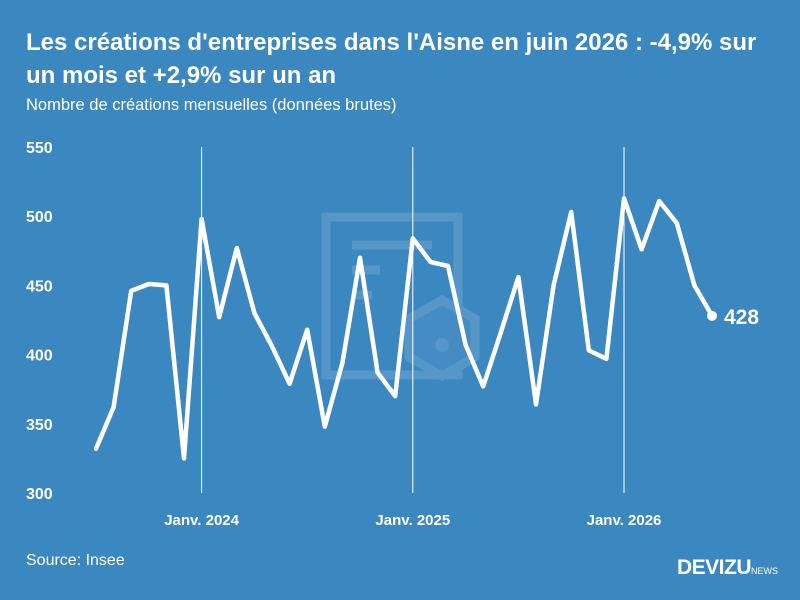  What do you see at coordinates (624, 520) in the screenshot?
I see `x-tick-label: Janv. 2026` at bounding box center [624, 520].